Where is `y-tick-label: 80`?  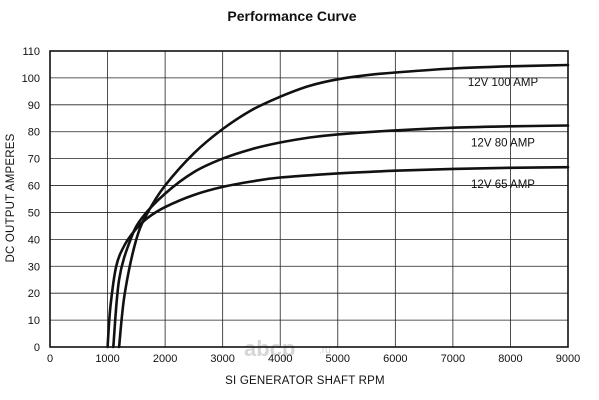
y-tick-label: 80 is located at coordinates (34, 133).